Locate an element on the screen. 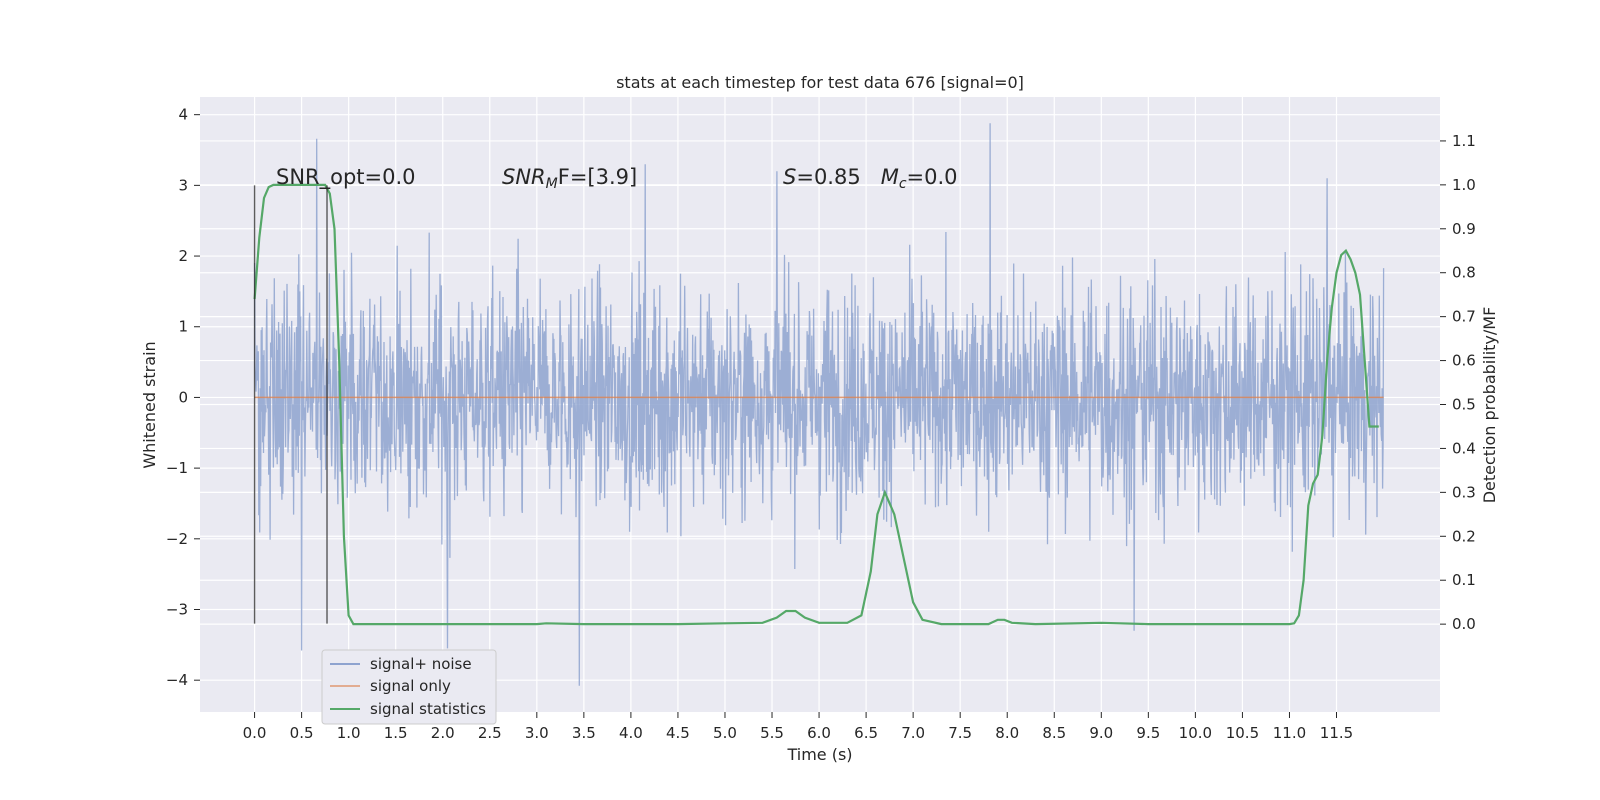 The width and height of the screenshot is (1600, 800). y-tick-label: −3 is located at coordinates (177, 610).